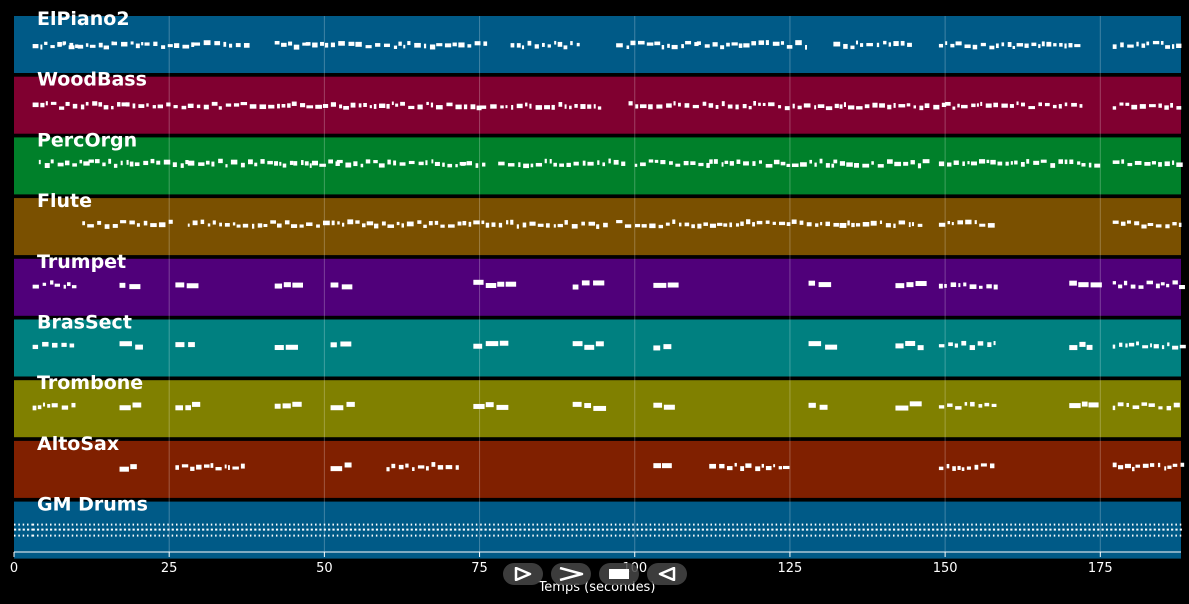 The image size is (1189, 604). What do you see at coordinates (667, 574) in the screenshot?
I see `rewind-button` at bounding box center [667, 574].